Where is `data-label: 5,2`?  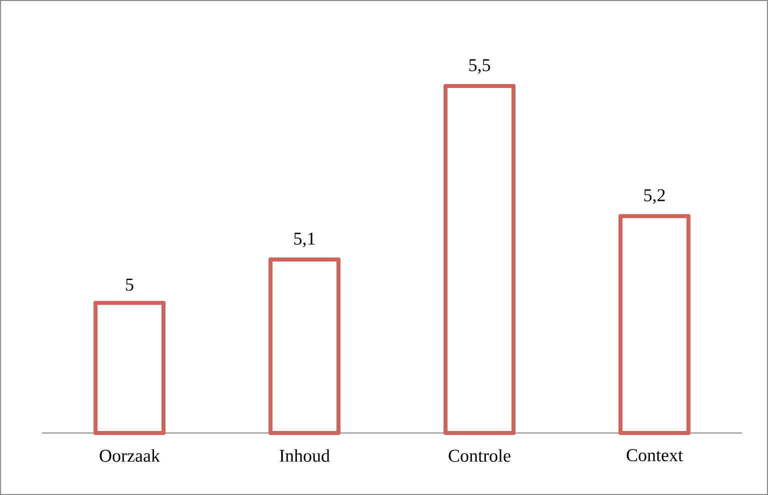 data-label: 5,2 is located at coordinates (654, 196).